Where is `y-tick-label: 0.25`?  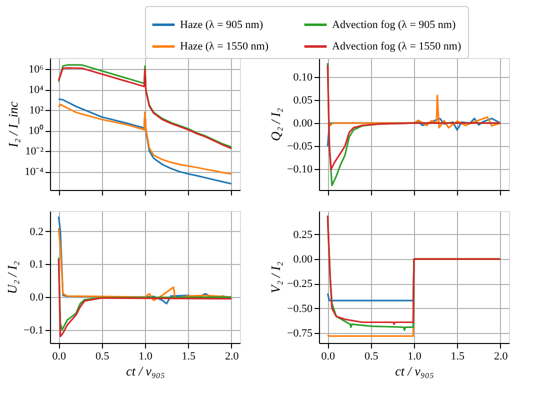 y-tick-label: 0.25 is located at coordinates (303, 234).